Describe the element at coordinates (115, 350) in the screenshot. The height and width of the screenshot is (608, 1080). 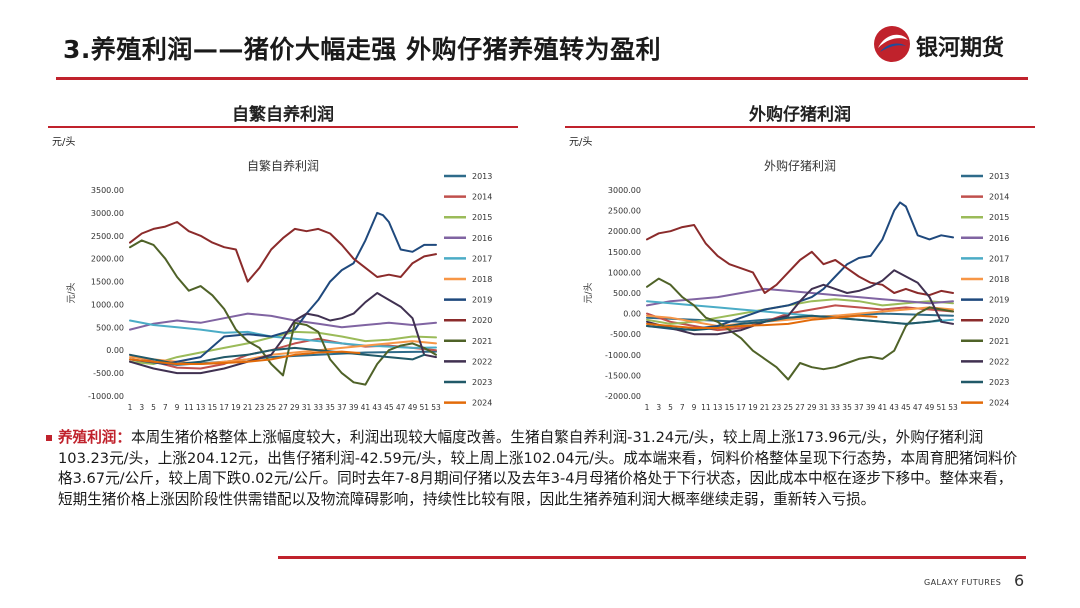
I see `y-tick-label: 0.00` at that location.